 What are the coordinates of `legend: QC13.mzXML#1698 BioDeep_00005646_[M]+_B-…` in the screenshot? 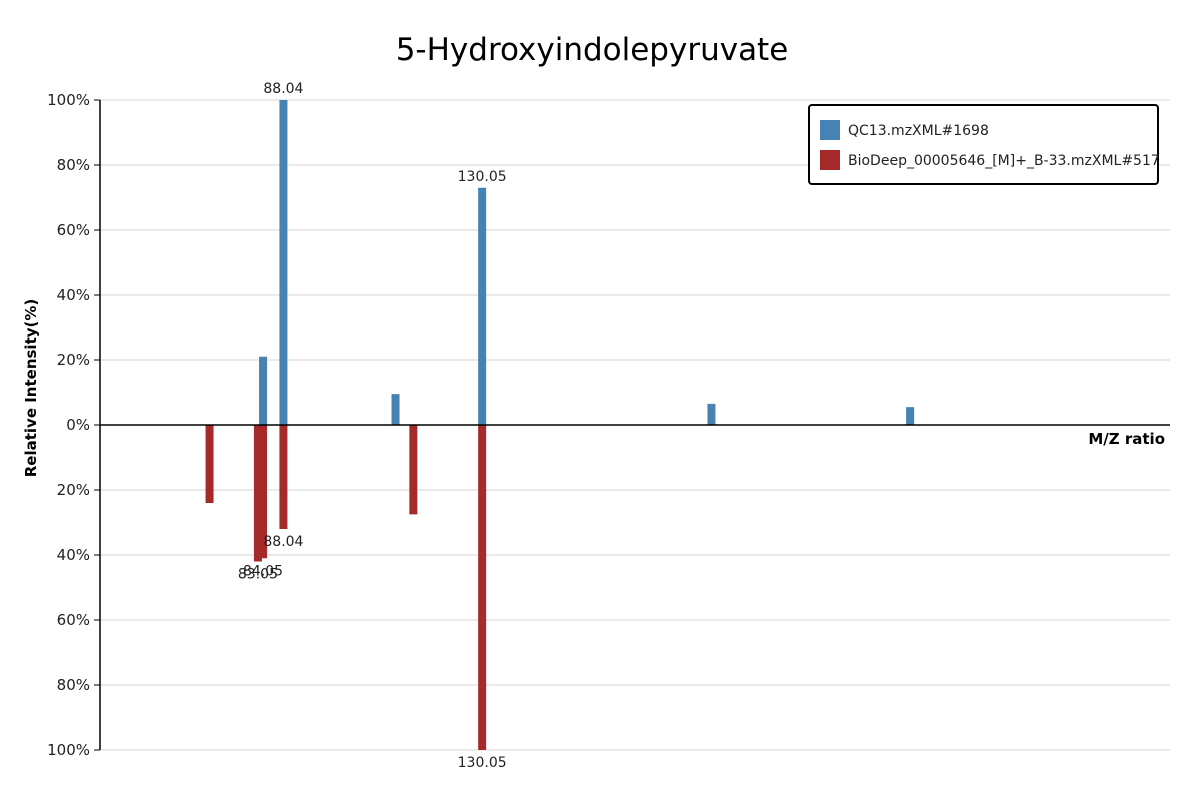 It's located at (984, 144).